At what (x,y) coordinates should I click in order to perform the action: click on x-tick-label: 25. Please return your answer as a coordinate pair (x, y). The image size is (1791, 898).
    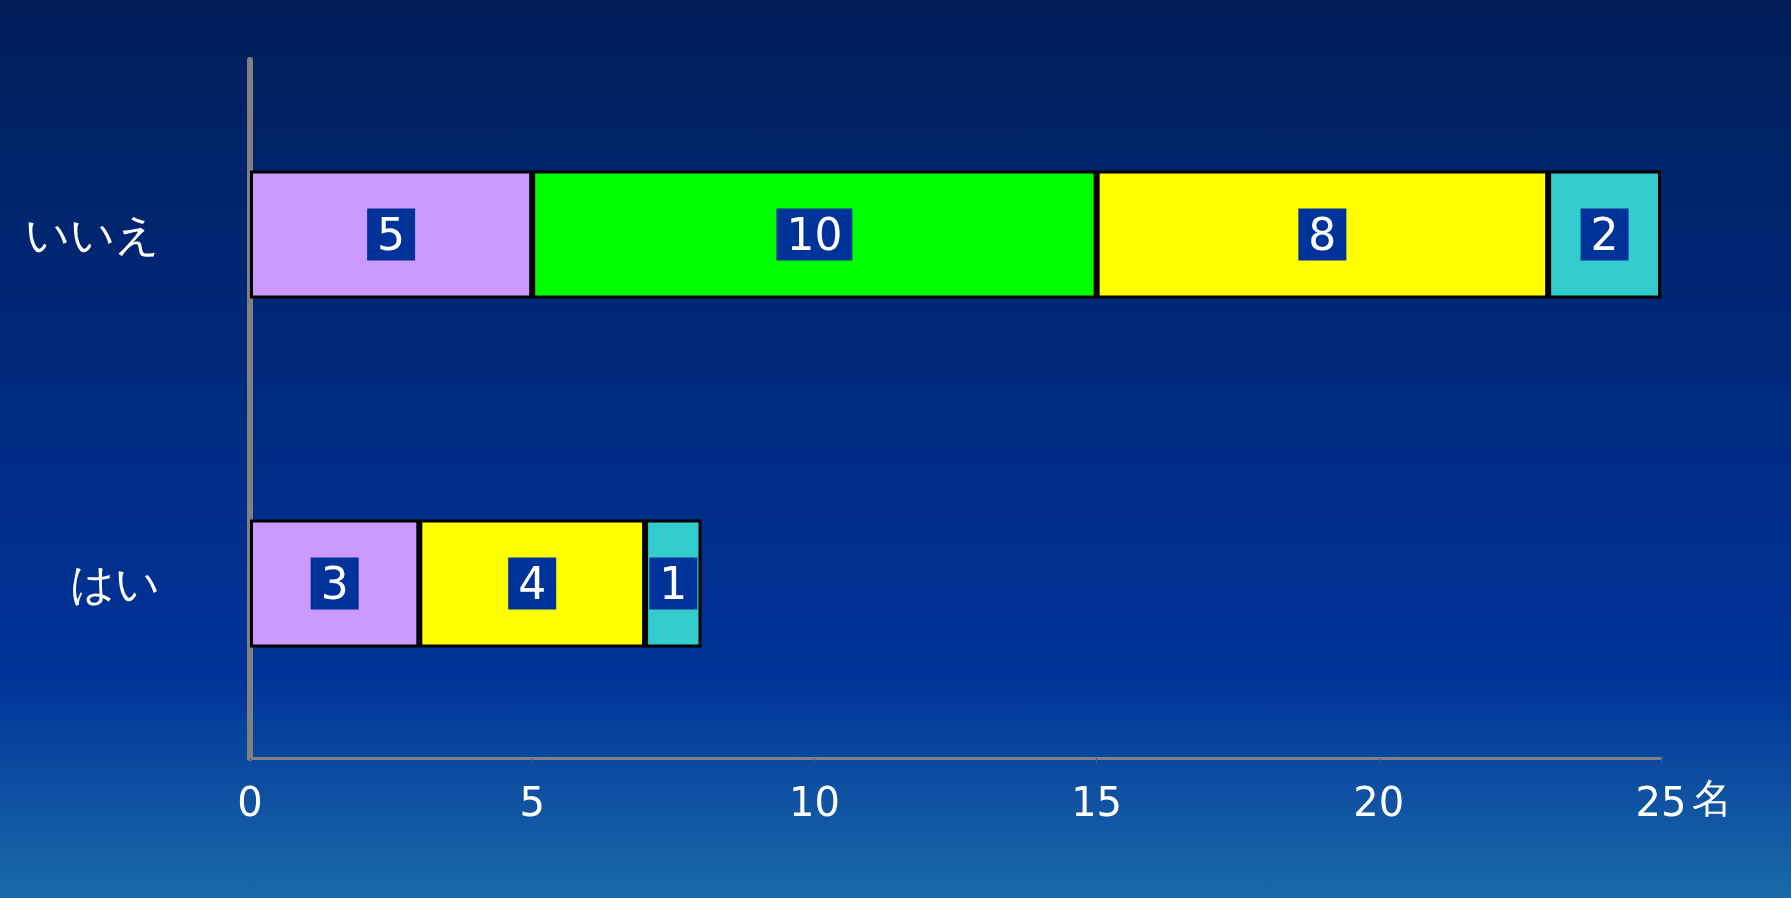
    Looking at the image, I should click on (1661, 802).